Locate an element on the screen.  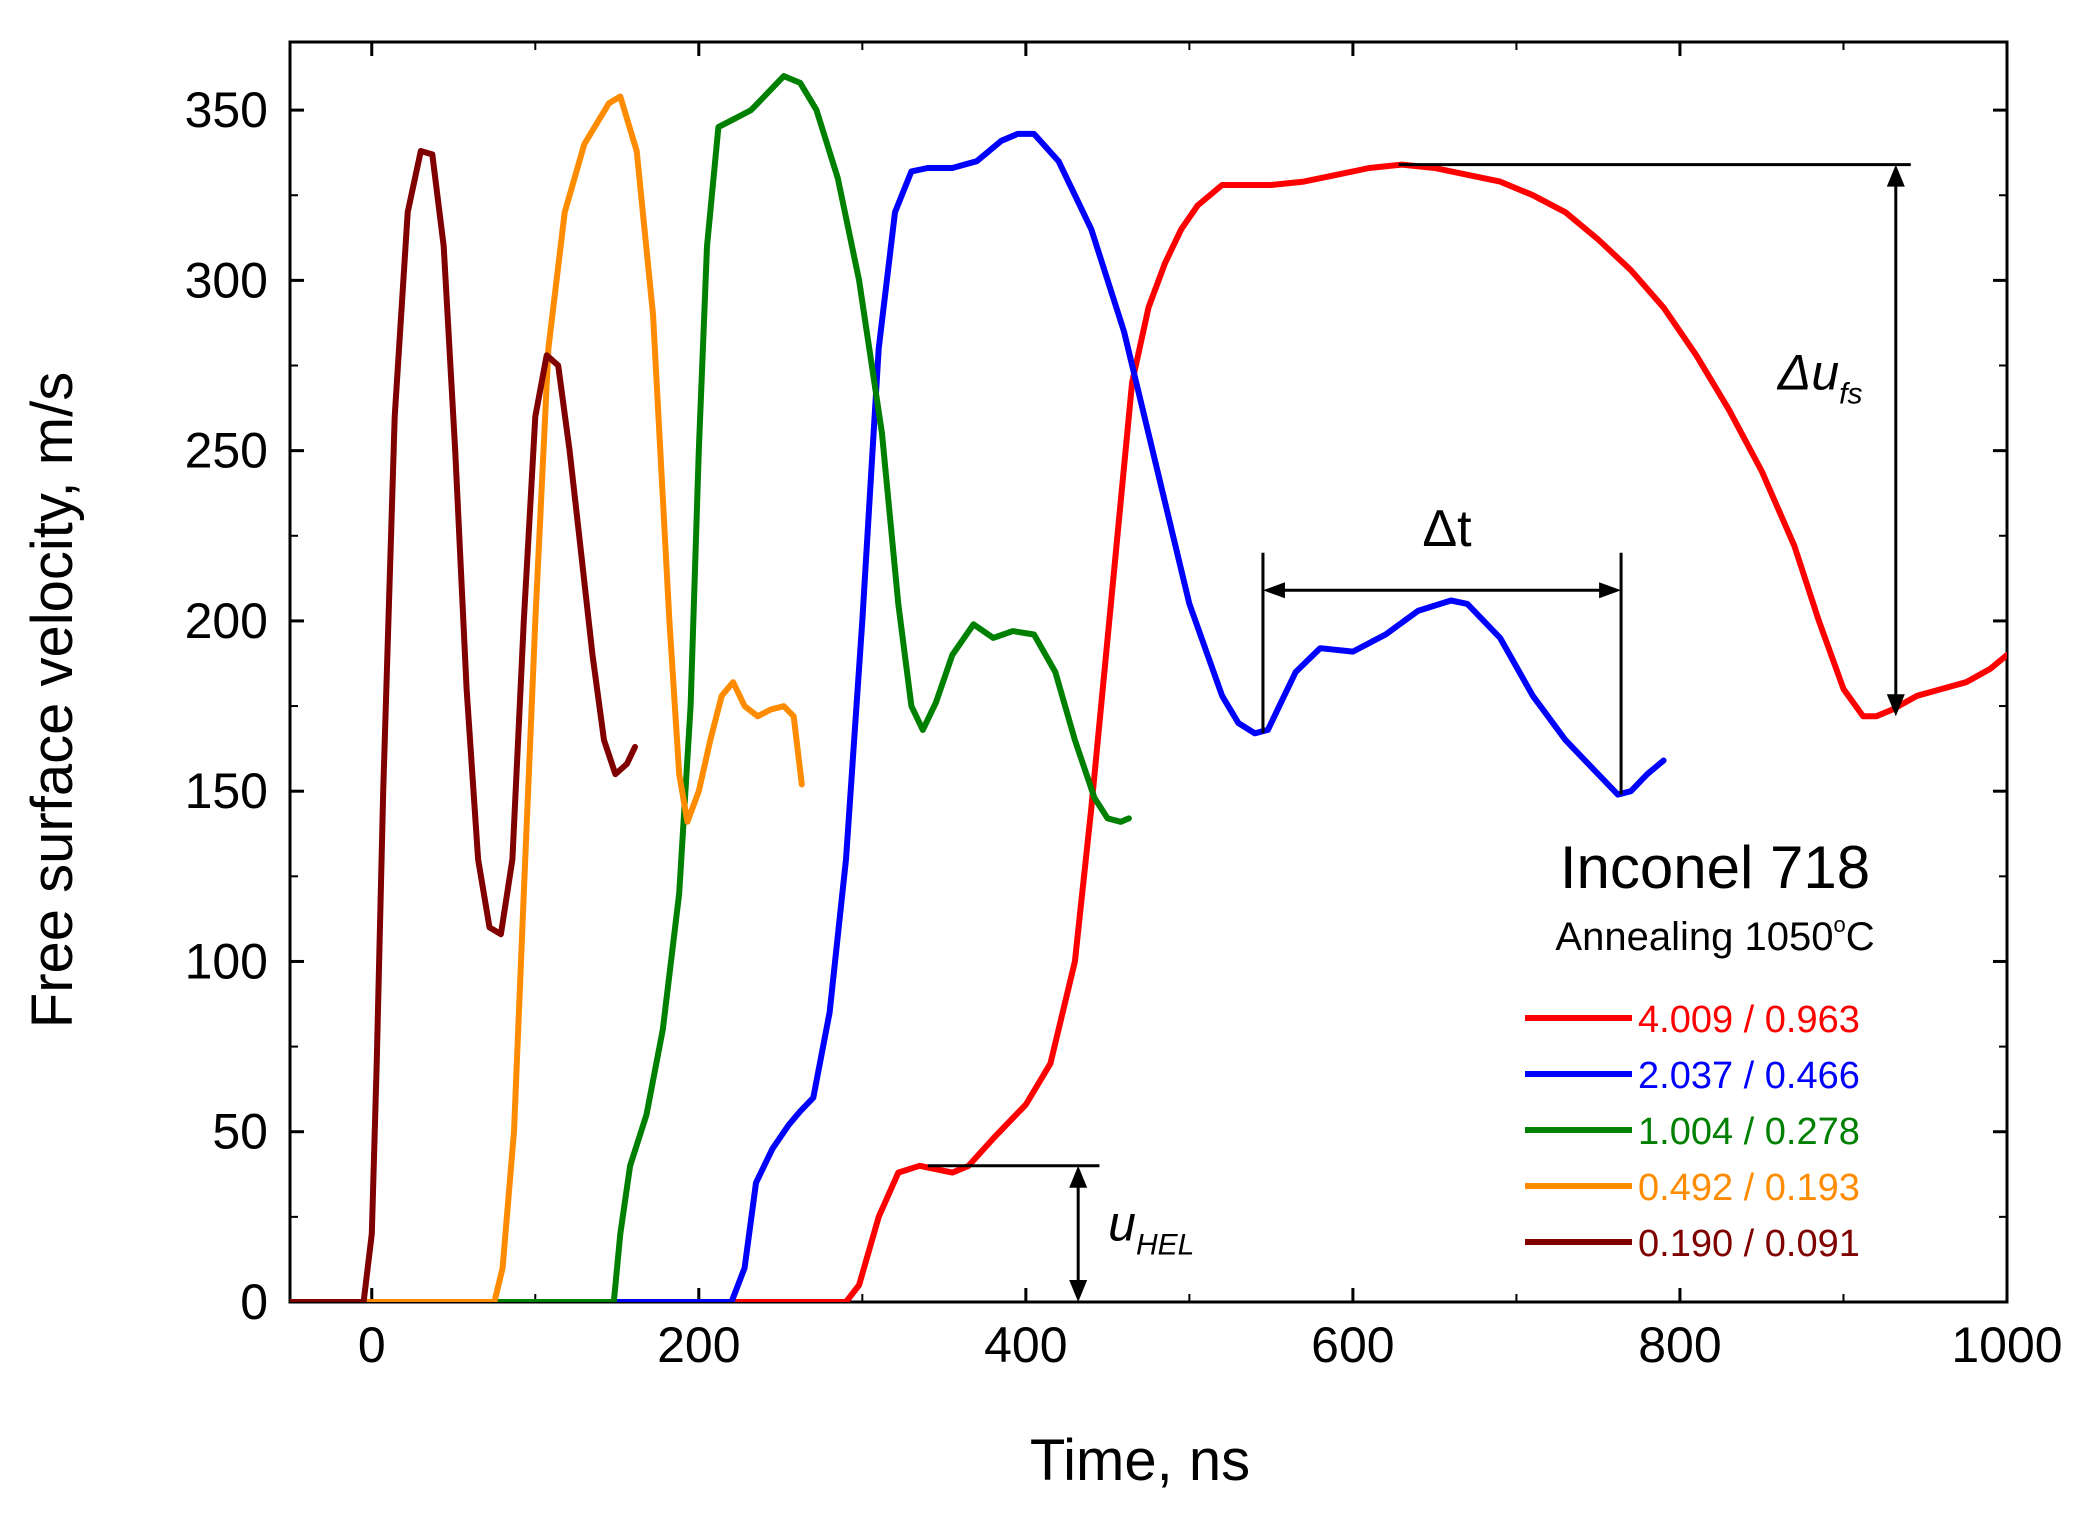
x-tick-label: 0 is located at coordinates (372, 1345).